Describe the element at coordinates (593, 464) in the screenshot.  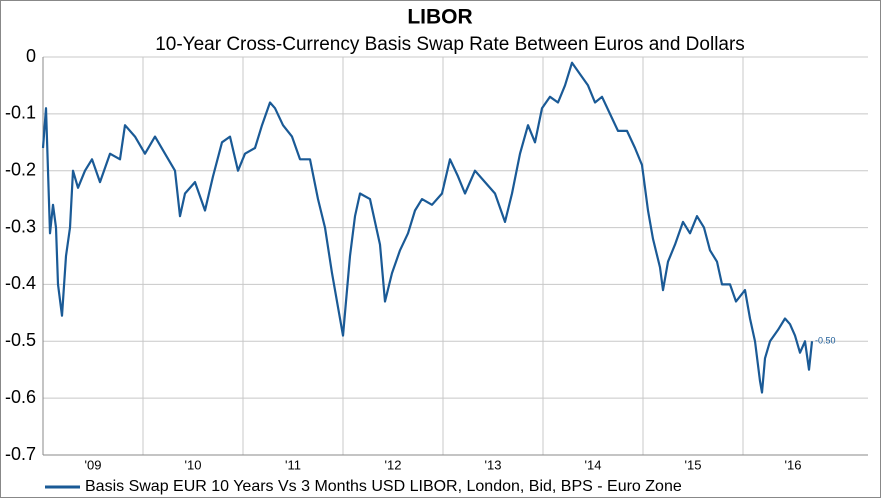
I see `x-tick-label: '14` at that location.